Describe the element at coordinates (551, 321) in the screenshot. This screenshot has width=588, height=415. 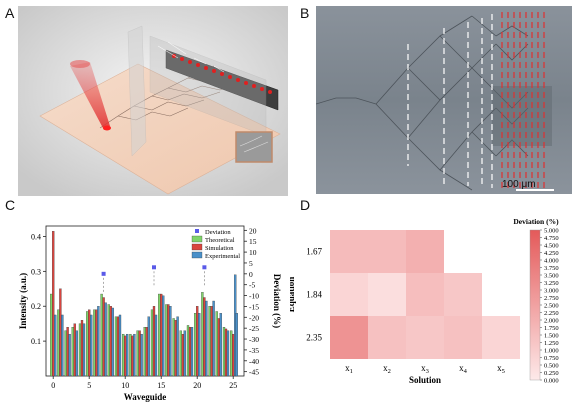
I see `colorbar-tick-label: 2.000` at that location.